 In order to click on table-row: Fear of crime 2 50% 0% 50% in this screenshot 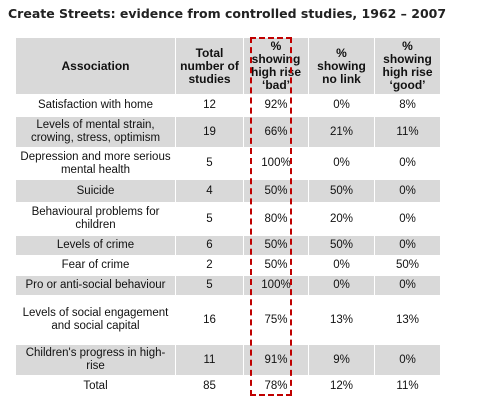, I will do `click(228, 265)`.